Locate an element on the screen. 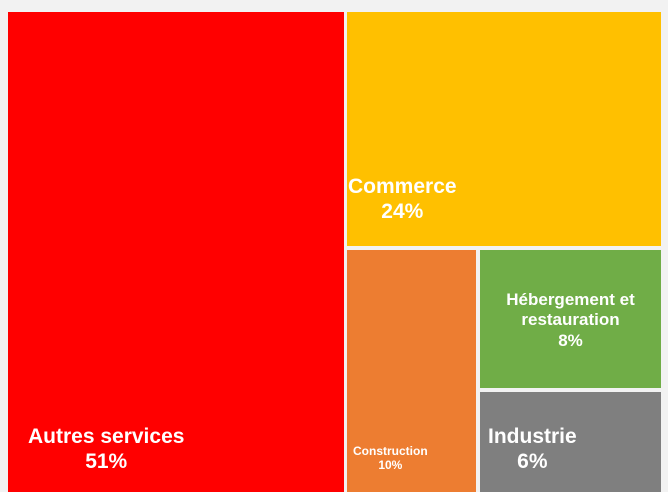 Image resolution: width=668 pixels, height=492 pixels. label-commerce: Commerce is located at coordinates (402, 186).